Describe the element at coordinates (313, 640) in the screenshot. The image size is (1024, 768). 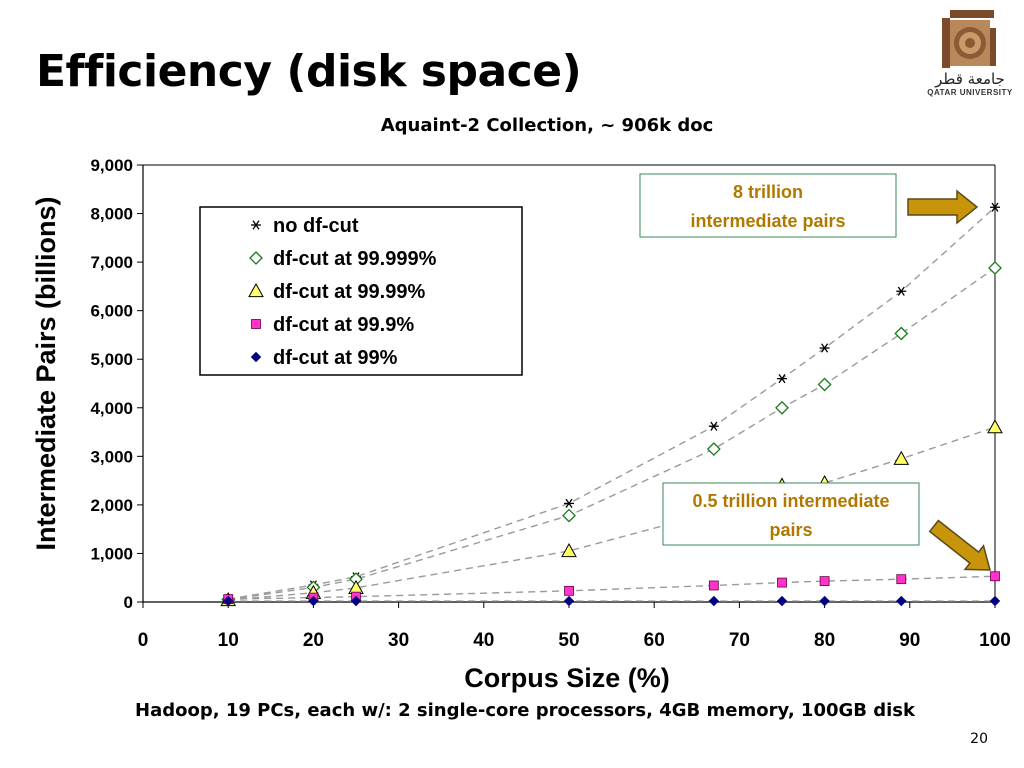
I see `x-tick-label: 20` at that location.